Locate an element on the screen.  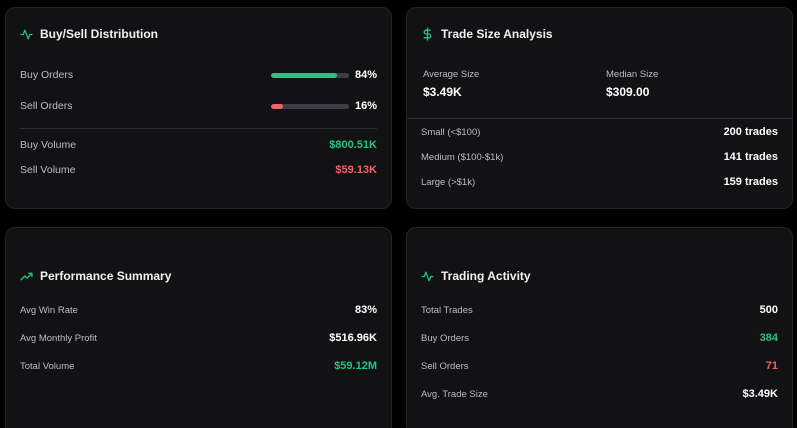
sell-orders-progress-fill is located at coordinates (277, 106).